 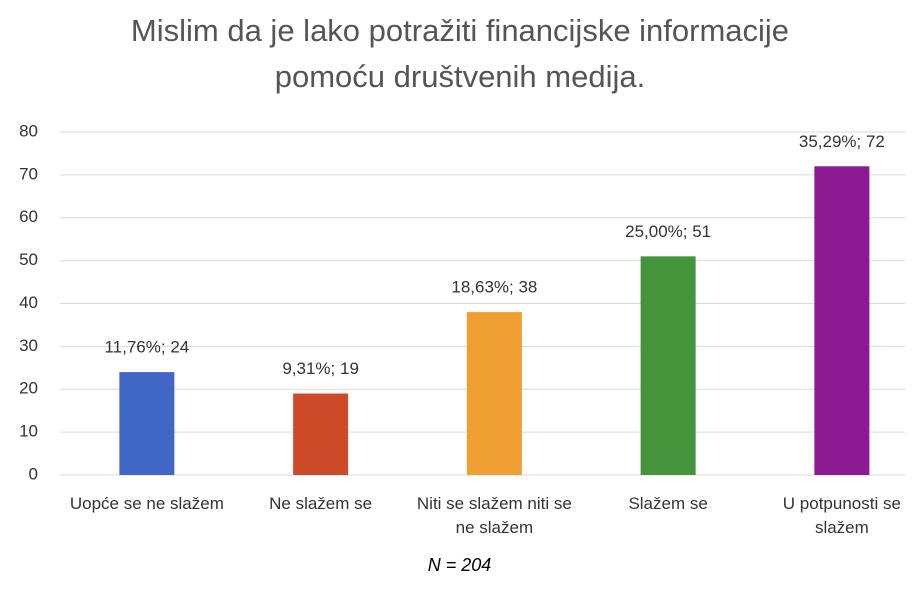 What do you see at coordinates (28, 259) in the screenshot?
I see `y-tick-label: 50` at bounding box center [28, 259].